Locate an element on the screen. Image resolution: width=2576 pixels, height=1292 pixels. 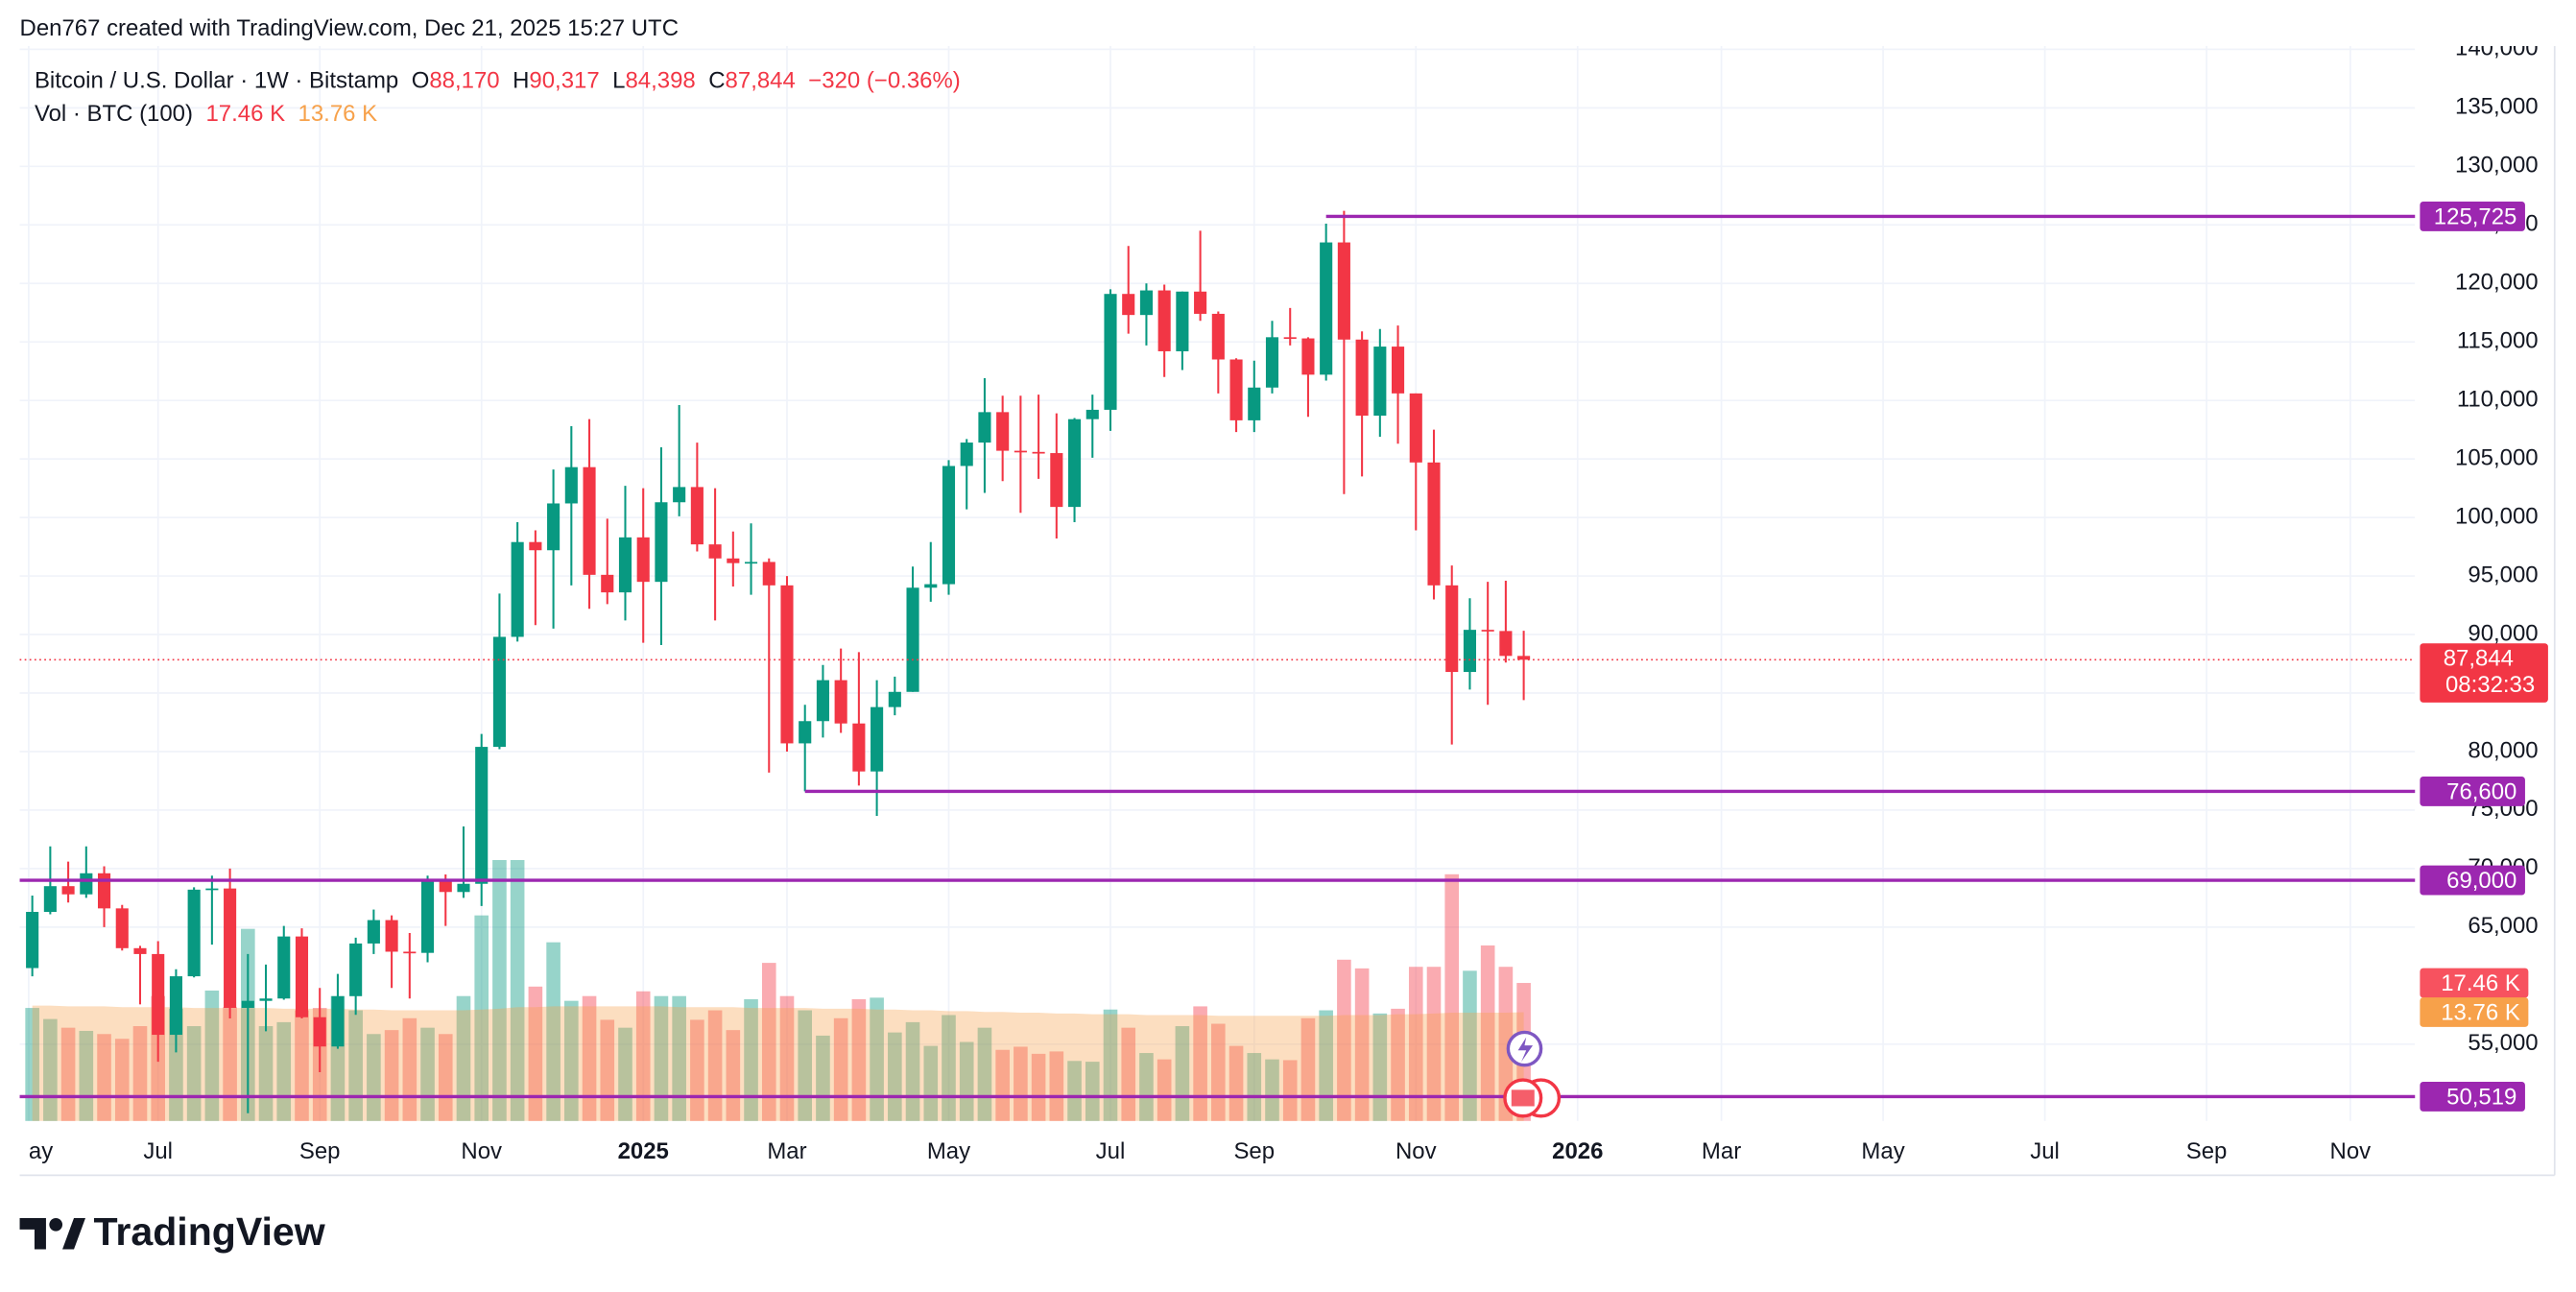
volume-ma-value: 13.76 K is located at coordinates (338, 114).